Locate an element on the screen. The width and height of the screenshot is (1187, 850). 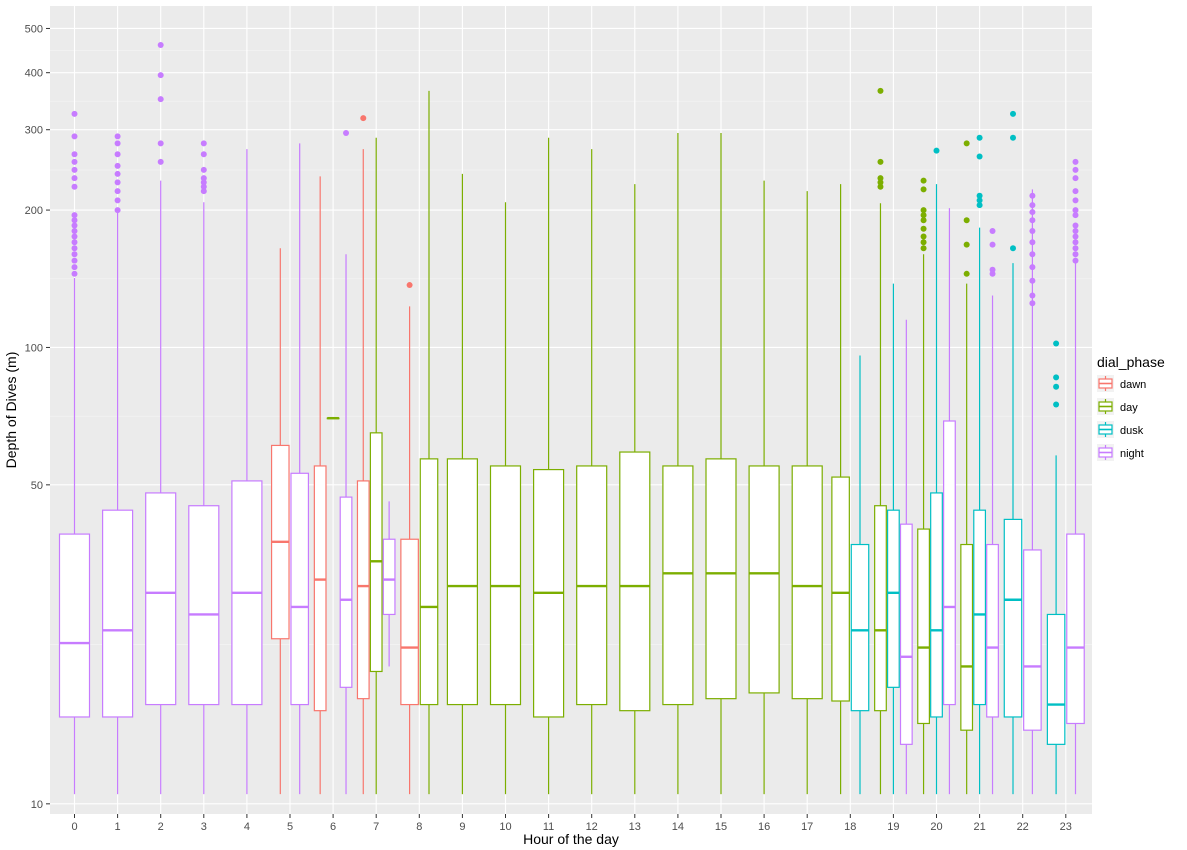
legend-label-dawn: dawn is located at coordinates (1133, 385).